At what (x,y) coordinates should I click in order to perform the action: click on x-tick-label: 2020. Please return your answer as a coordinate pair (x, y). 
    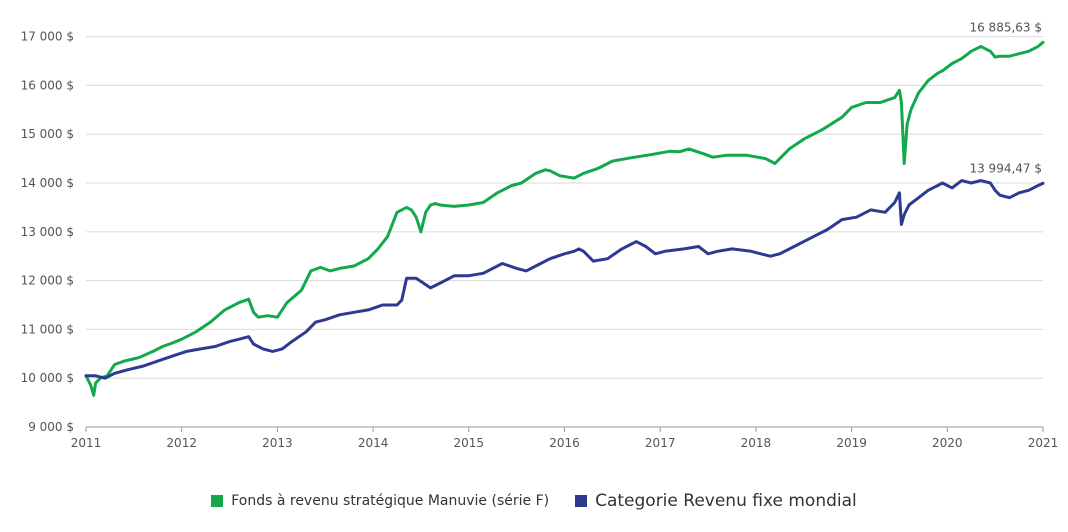
    Looking at the image, I should click on (947, 443).